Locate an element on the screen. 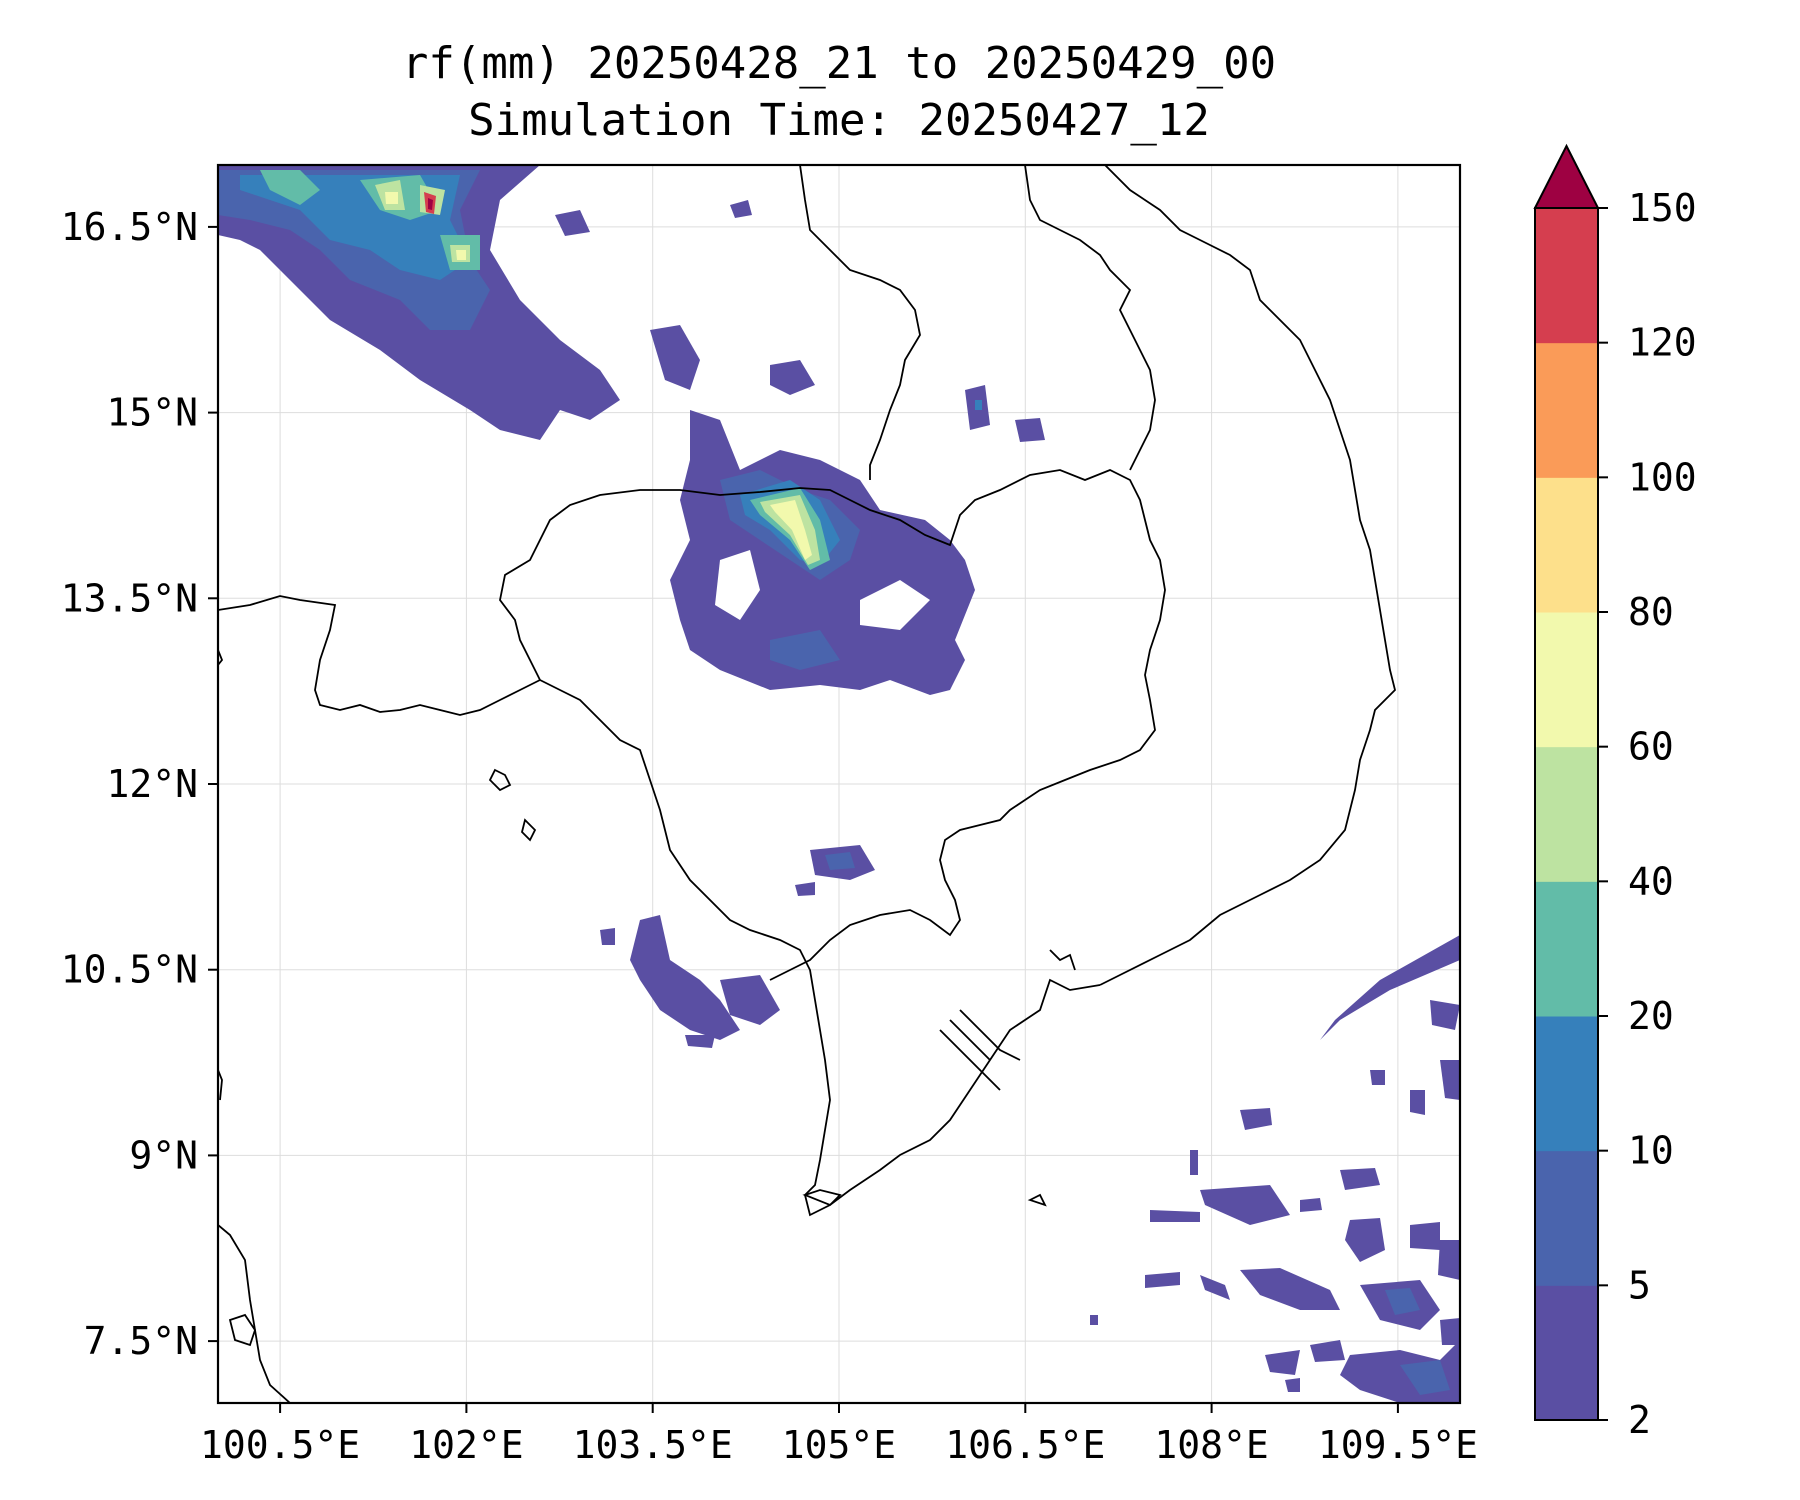  border-cambodia-thailand is located at coordinates (832, 725).